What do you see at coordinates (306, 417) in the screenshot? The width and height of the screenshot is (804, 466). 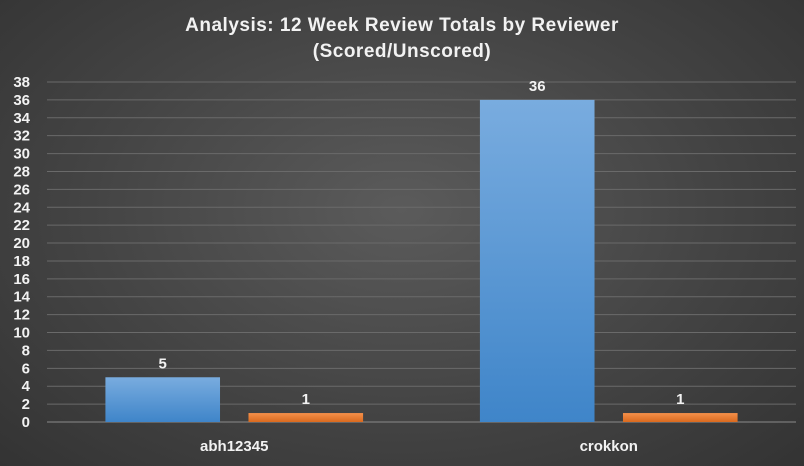 I see `bar-series-1-abh12345` at bounding box center [306, 417].